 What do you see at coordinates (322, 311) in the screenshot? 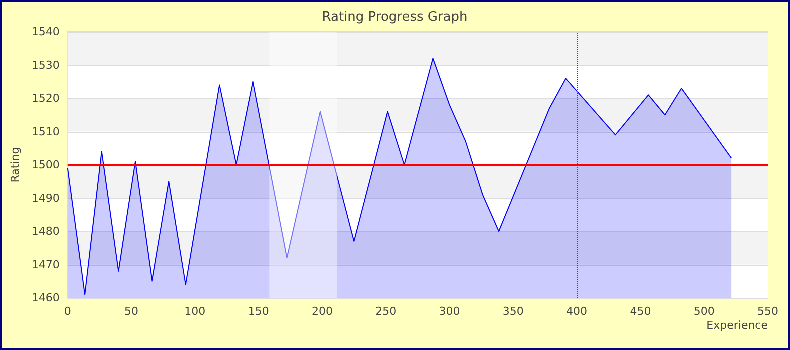
I see `x-tick-label: 200` at bounding box center [322, 311].